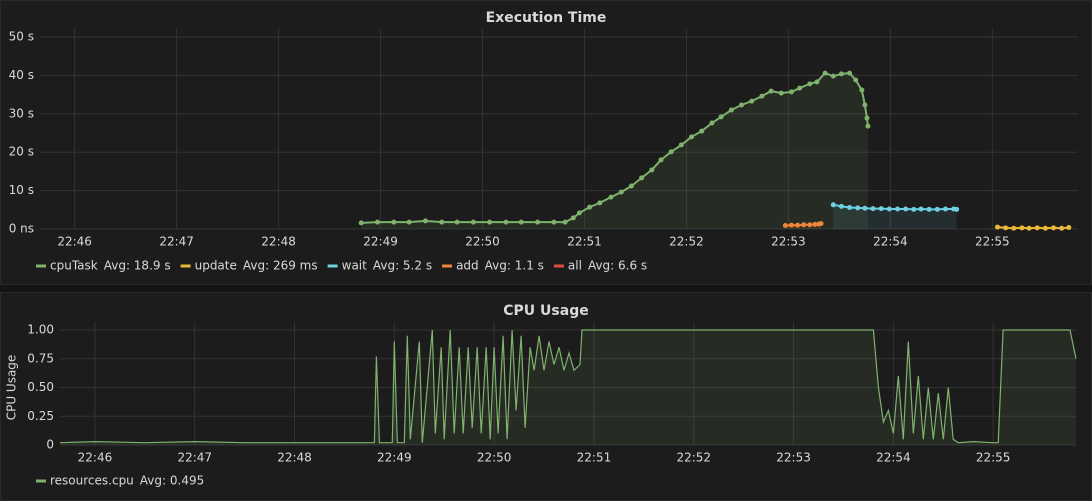 The height and width of the screenshot is (501, 1092). What do you see at coordinates (21, 113) in the screenshot?
I see `y-tick-label: 30 s` at bounding box center [21, 113].